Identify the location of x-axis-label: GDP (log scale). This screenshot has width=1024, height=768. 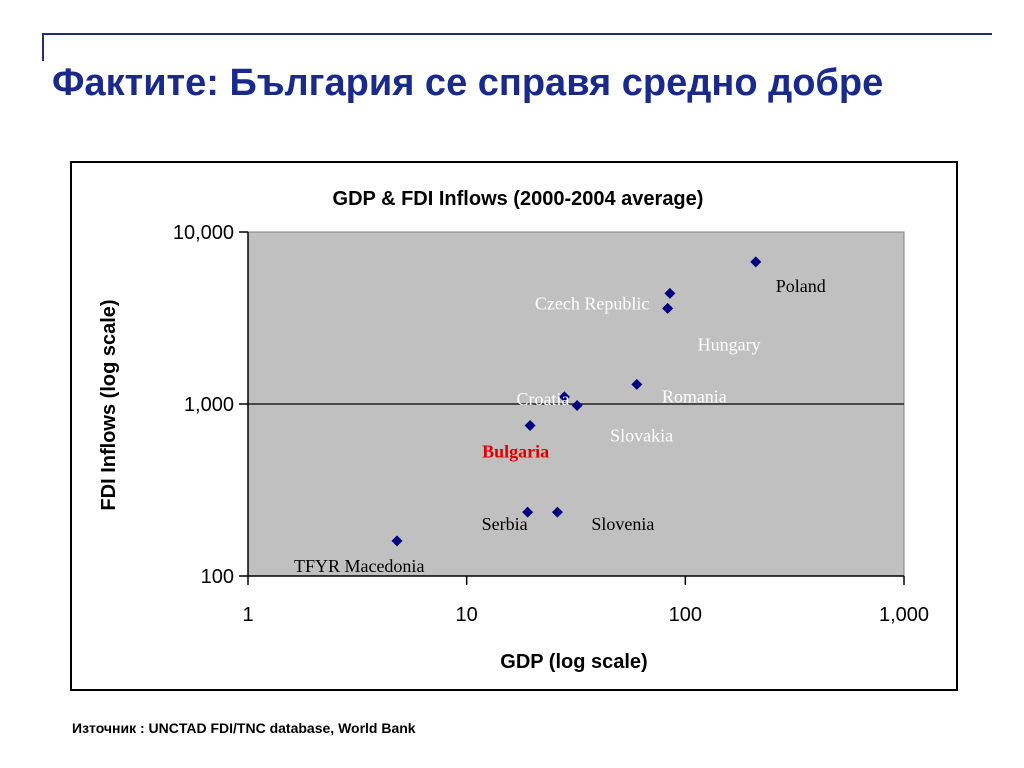
(573, 662).